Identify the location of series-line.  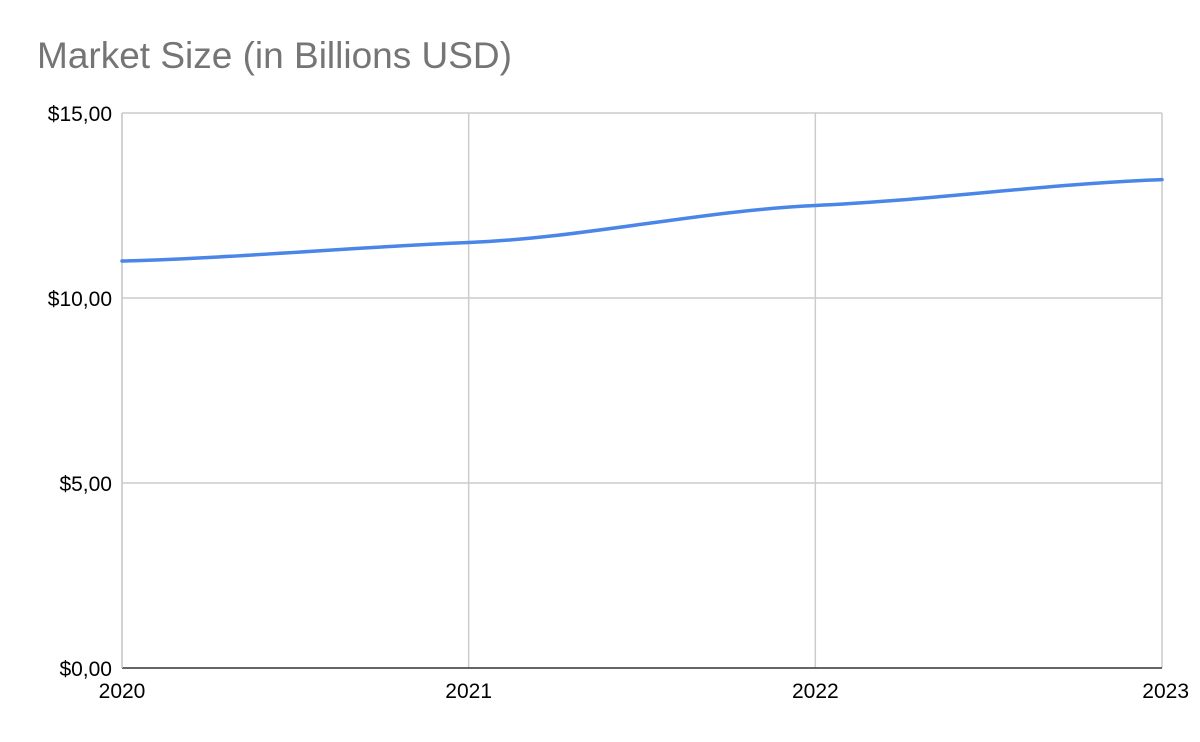
(642, 220).